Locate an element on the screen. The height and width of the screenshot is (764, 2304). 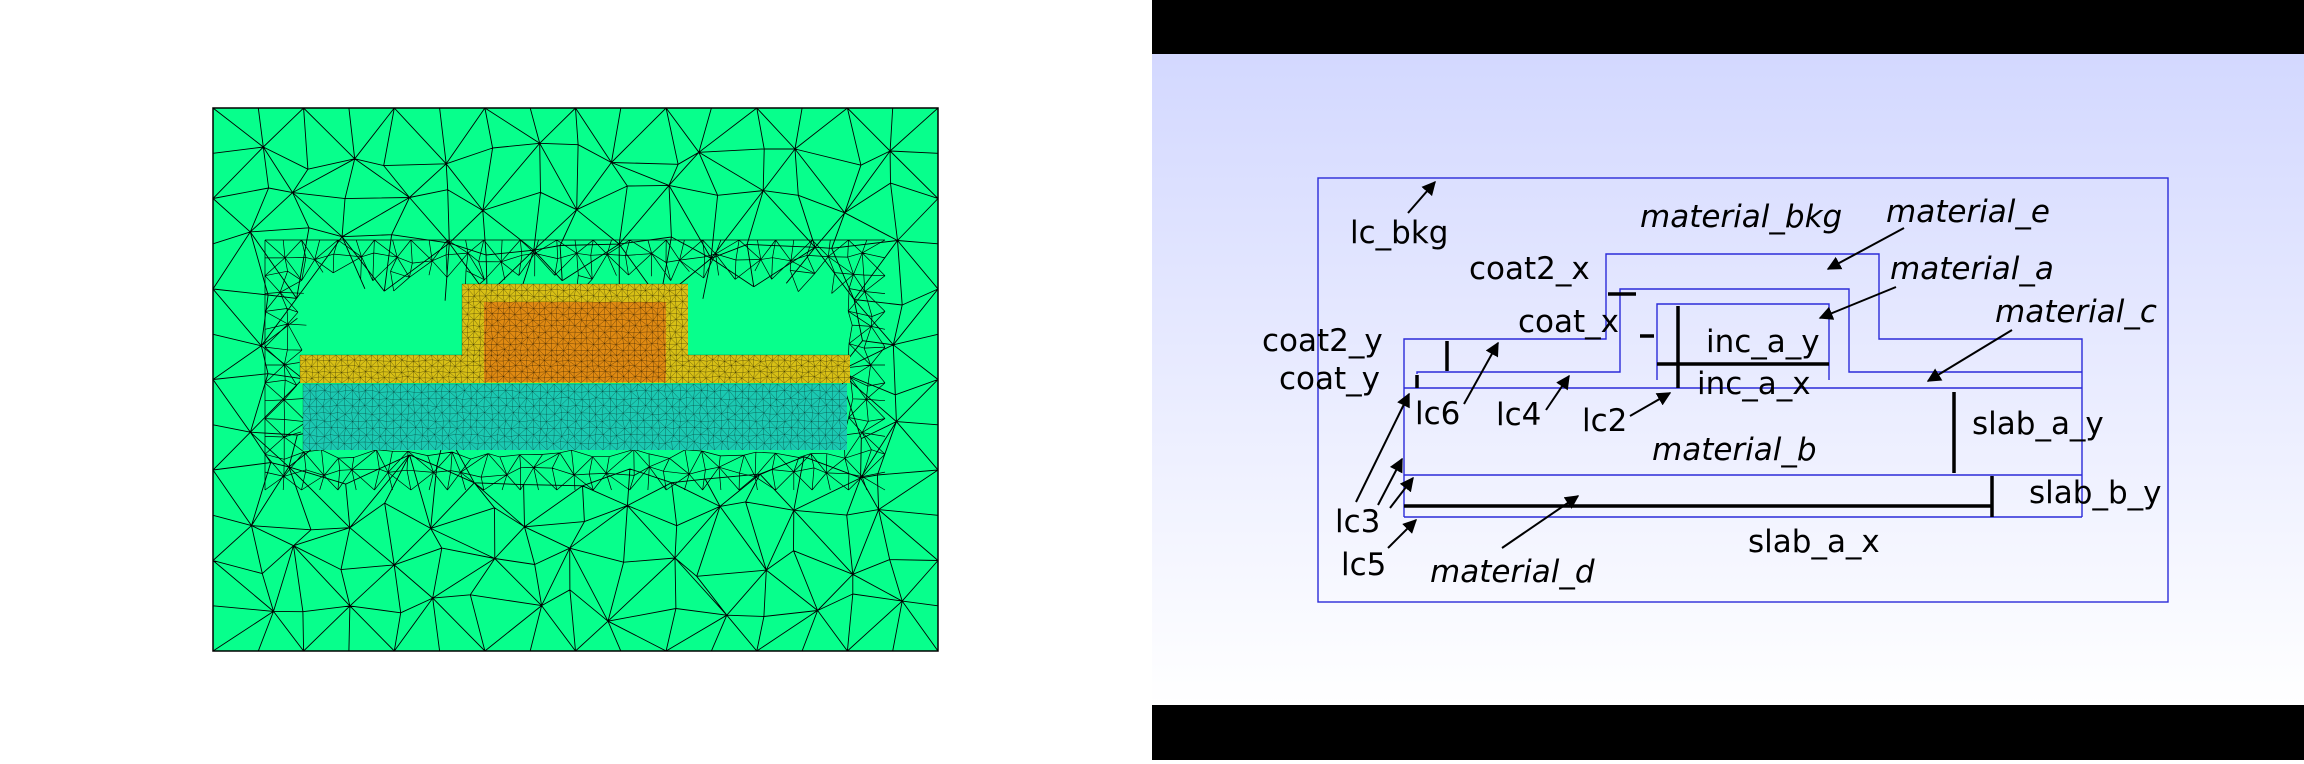
lc2-arrow is located at coordinates (1650, 404).